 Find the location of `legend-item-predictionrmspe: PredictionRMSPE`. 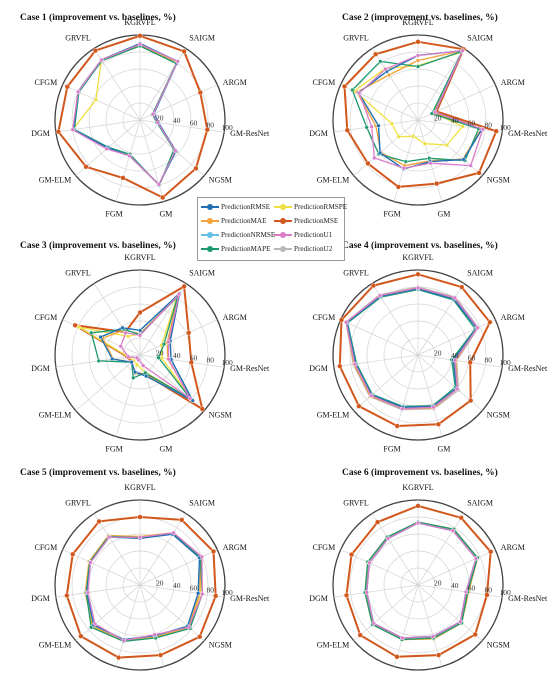

legend-item-predictionrmspe: PredictionRMSPE is located at coordinates (310, 207).